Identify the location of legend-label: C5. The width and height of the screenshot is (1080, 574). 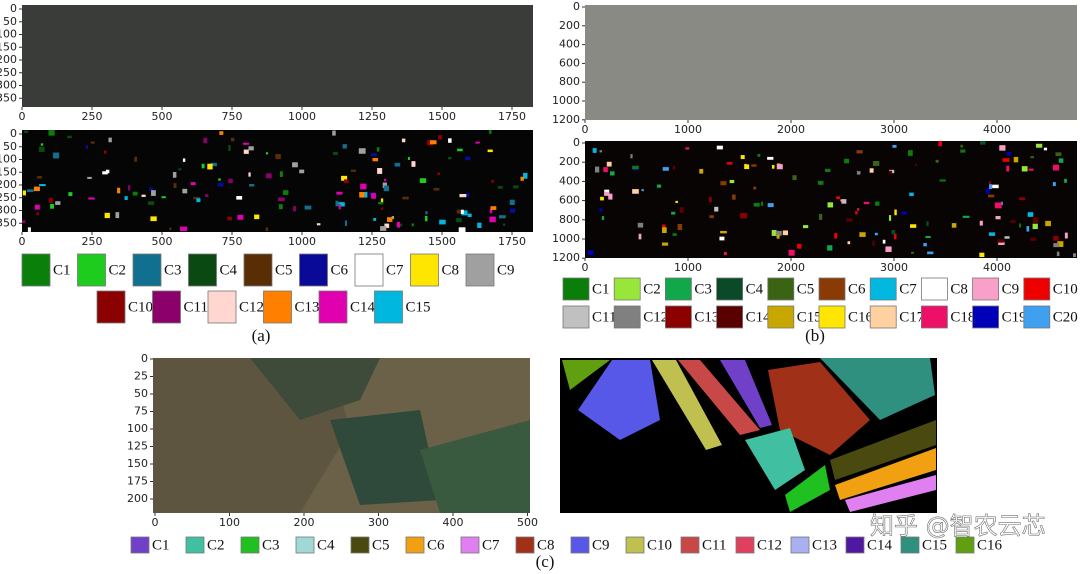
(381, 545).